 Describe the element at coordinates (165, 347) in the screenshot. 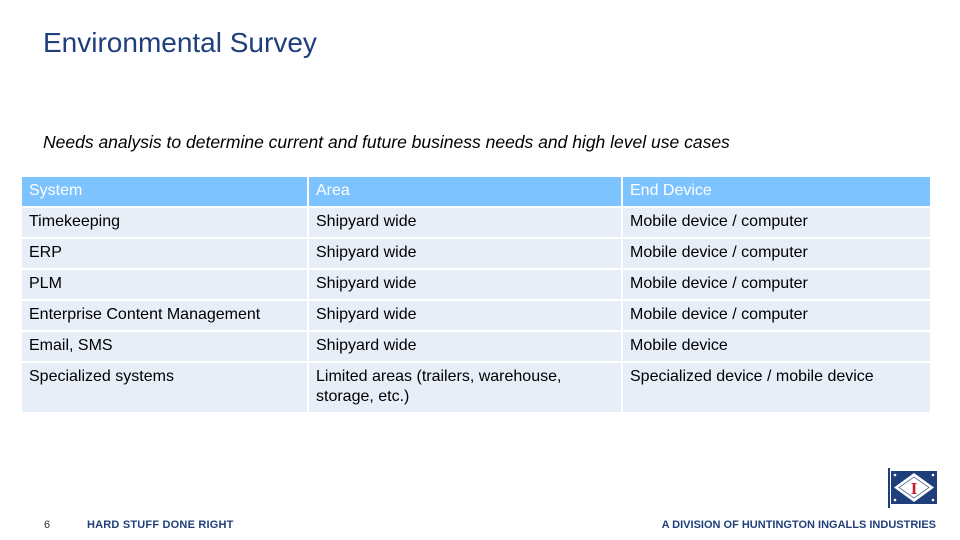

I see `cell-system: Email, SMS` at that location.